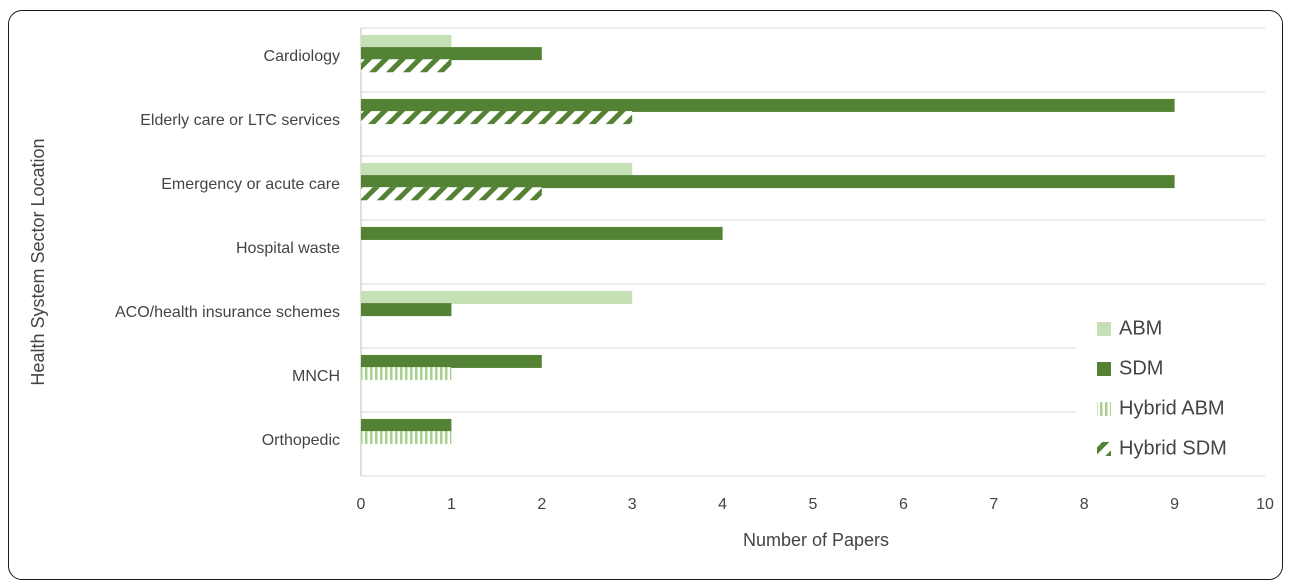 This screenshot has height=580, width=1292. Describe the element at coordinates (632, 504) in the screenshot. I see `x-tick-label: 3` at that location.